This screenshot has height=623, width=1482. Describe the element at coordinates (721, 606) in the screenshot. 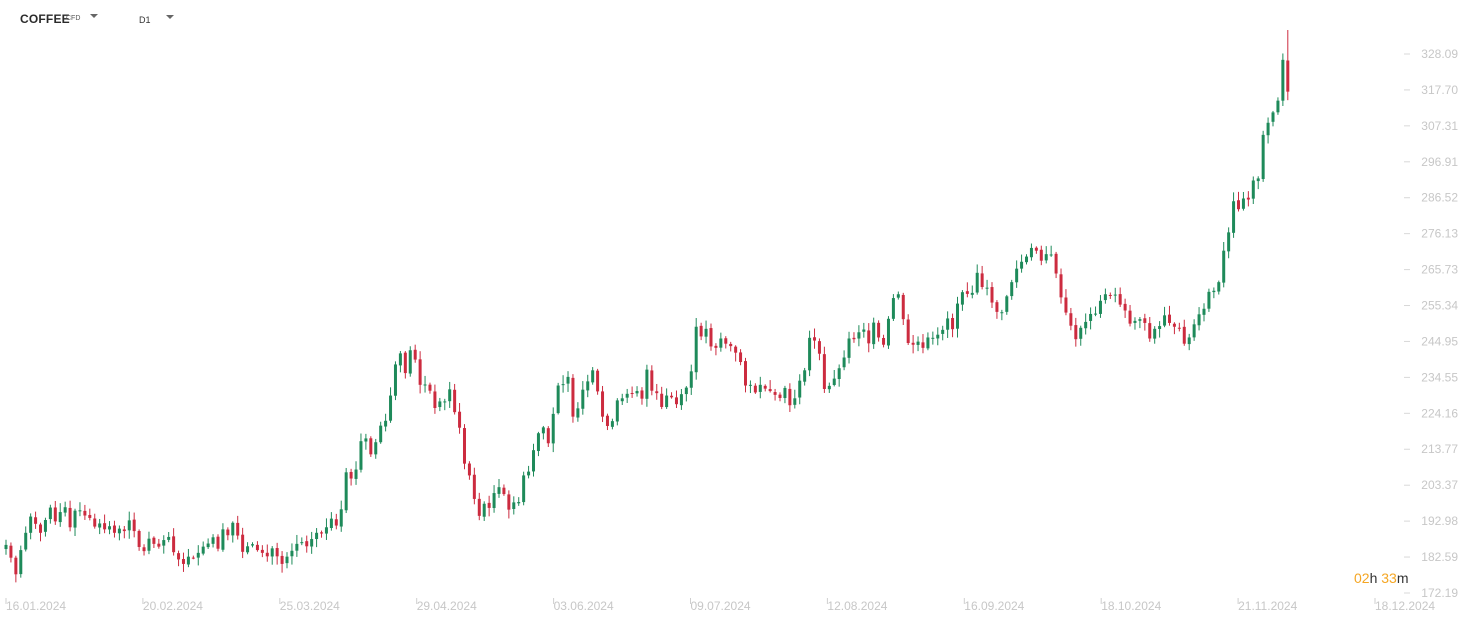

I see `x-tick-label: 09.07.2024` at that location.